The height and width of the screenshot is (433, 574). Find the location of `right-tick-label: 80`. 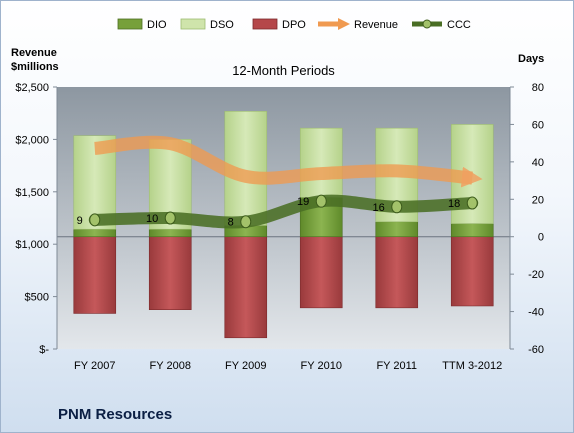

right-tick-label: 80 is located at coordinates (538, 88).